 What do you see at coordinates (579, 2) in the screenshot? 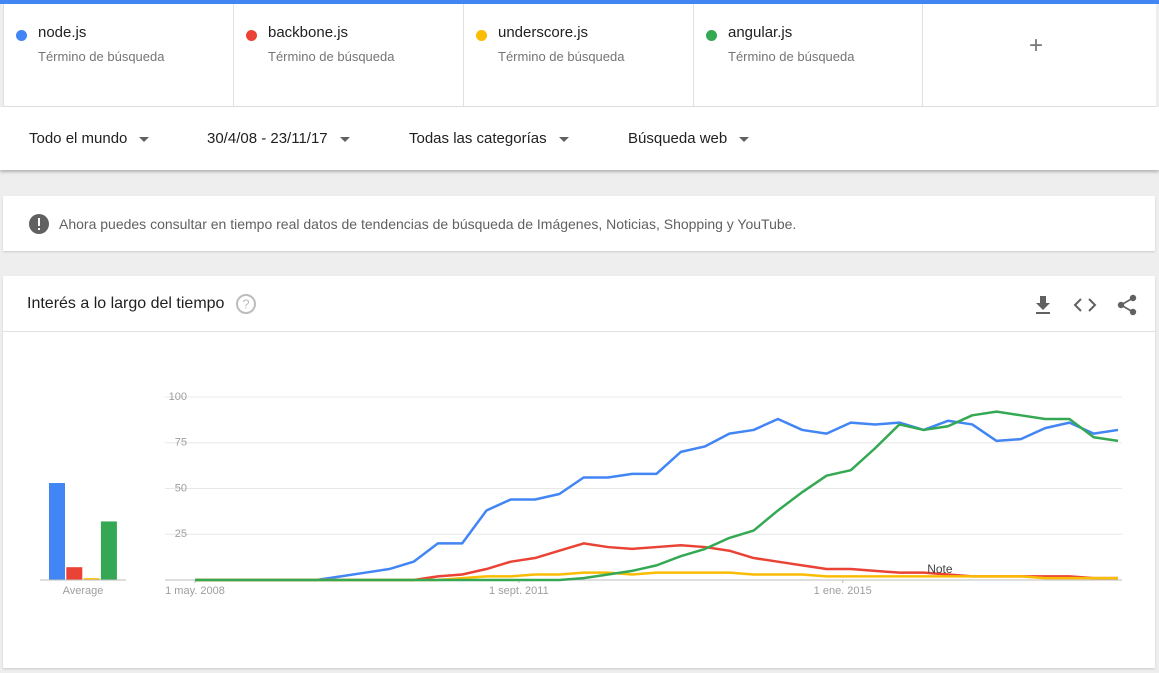
I see `top-bar` at bounding box center [579, 2].